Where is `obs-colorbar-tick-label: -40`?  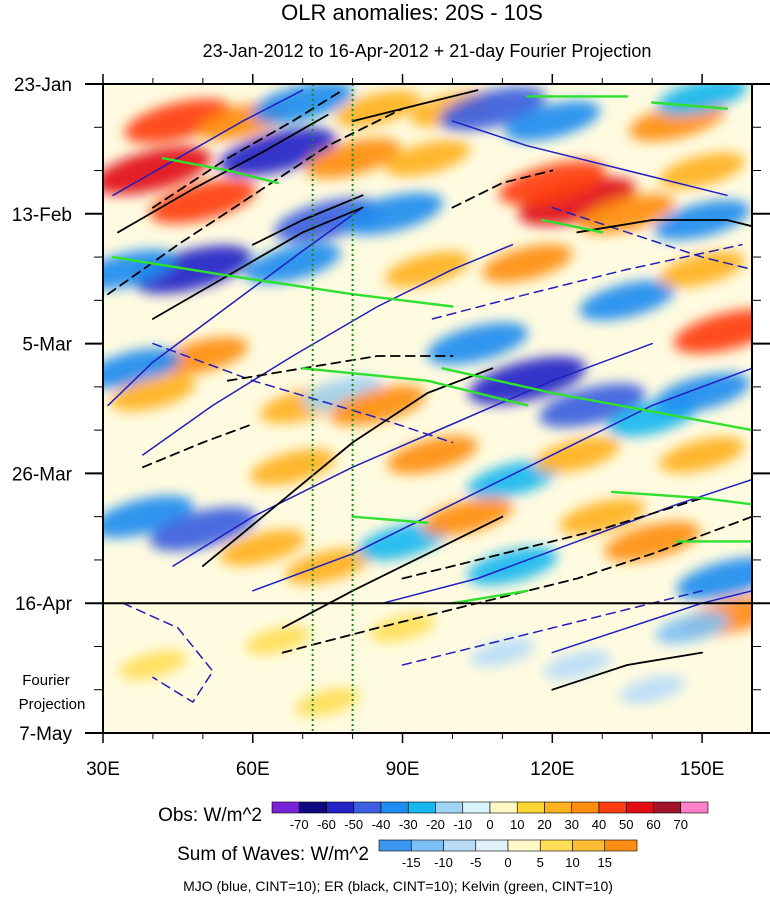 obs-colorbar-tick-label: -40 is located at coordinates (381, 824).